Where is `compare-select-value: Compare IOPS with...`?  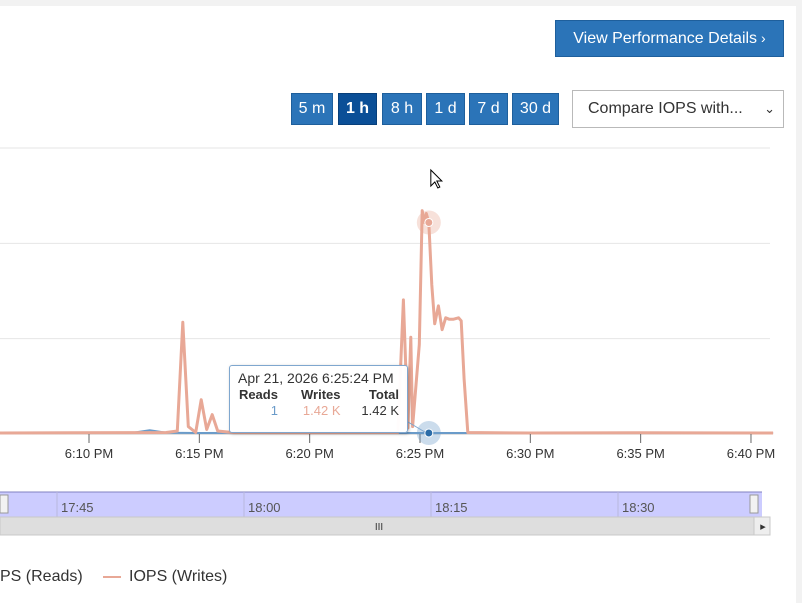 compare-select-value: Compare IOPS with... is located at coordinates (665, 108).